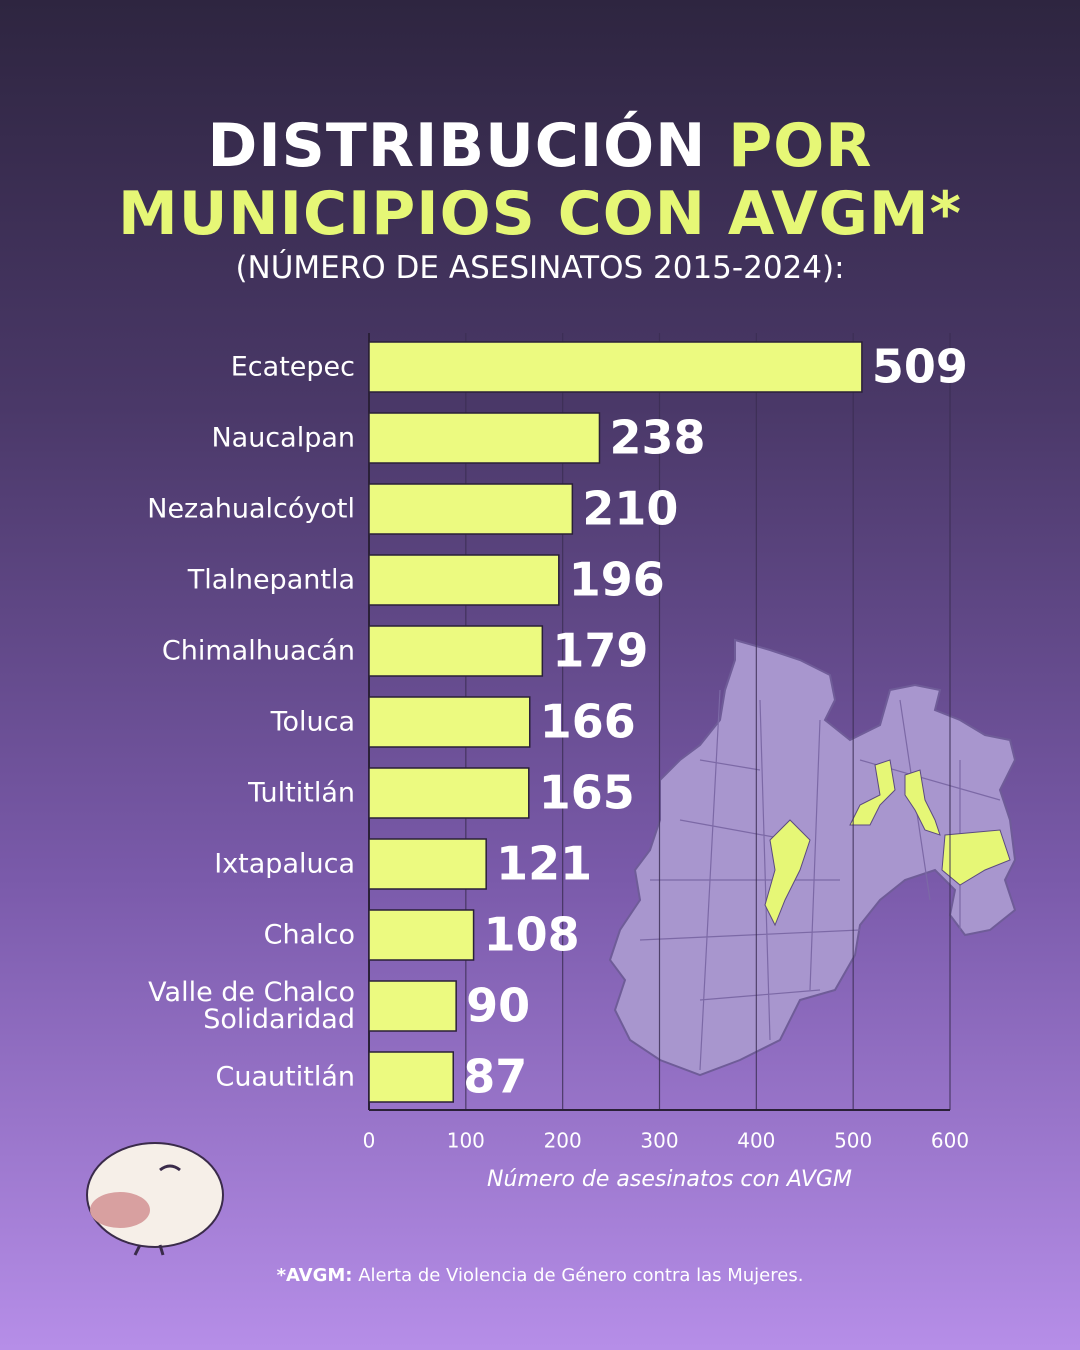  I want to click on value-label: 165, so click(587, 793).